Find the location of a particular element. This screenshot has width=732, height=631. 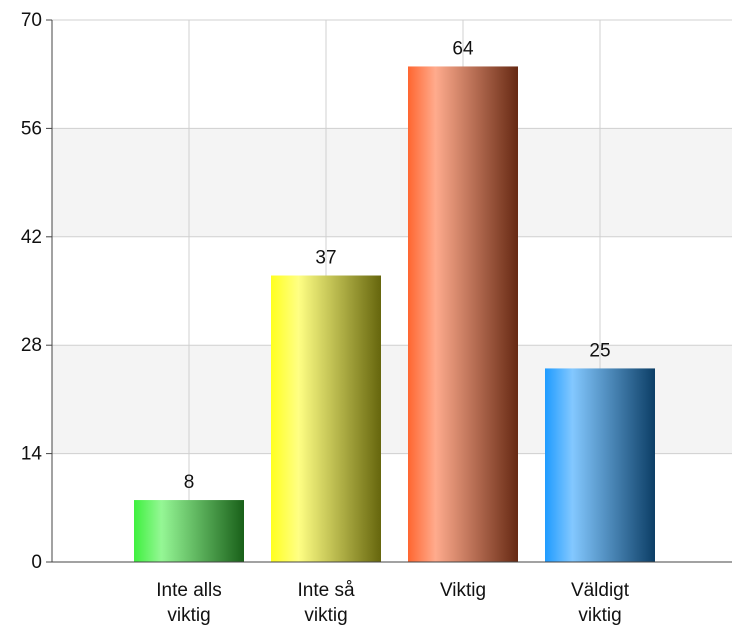

x-tick-label: Viktig is located at coordinates (463, 590).